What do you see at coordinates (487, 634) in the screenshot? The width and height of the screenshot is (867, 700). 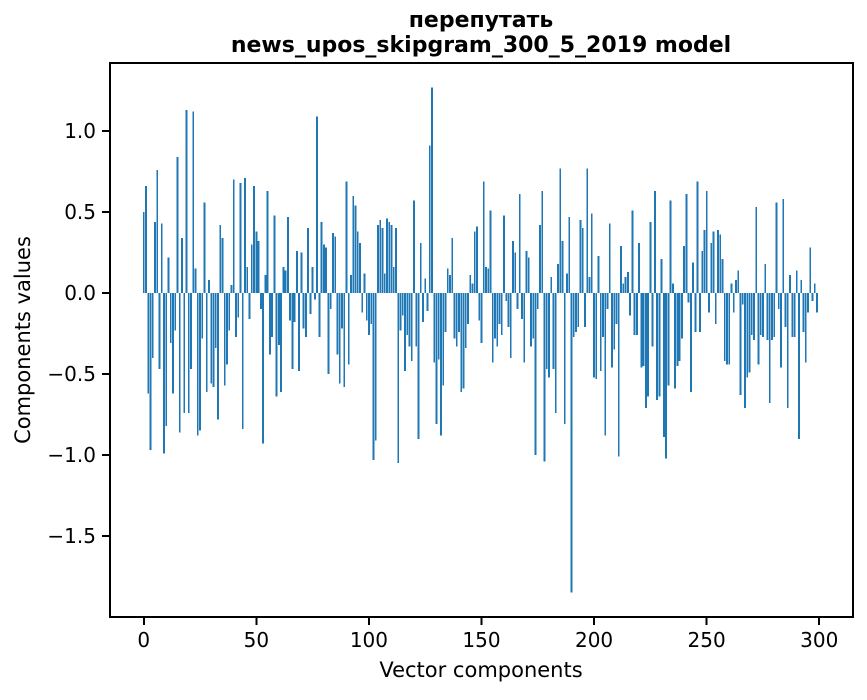 I see `x-axis-ticks: 0 50 100 150 200 250 300` at bounding box center [487, 634].